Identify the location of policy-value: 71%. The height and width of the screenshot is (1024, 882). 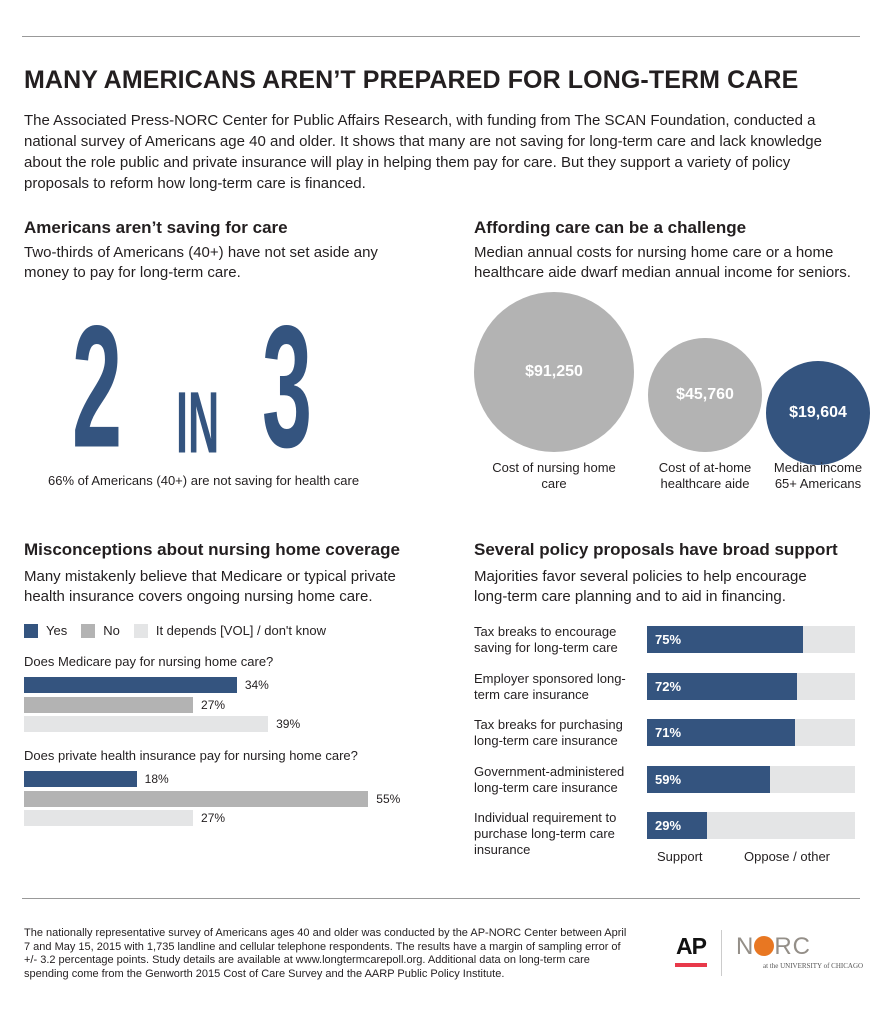
(668, 733).